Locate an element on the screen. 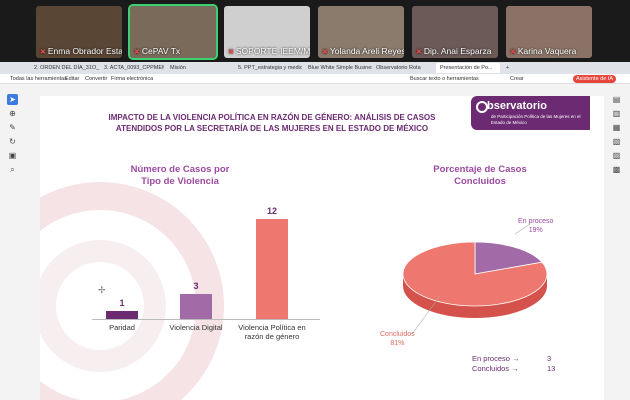 The height and width of the screenshot is (400, 630). pie-side is located at coordinates (475, 296).